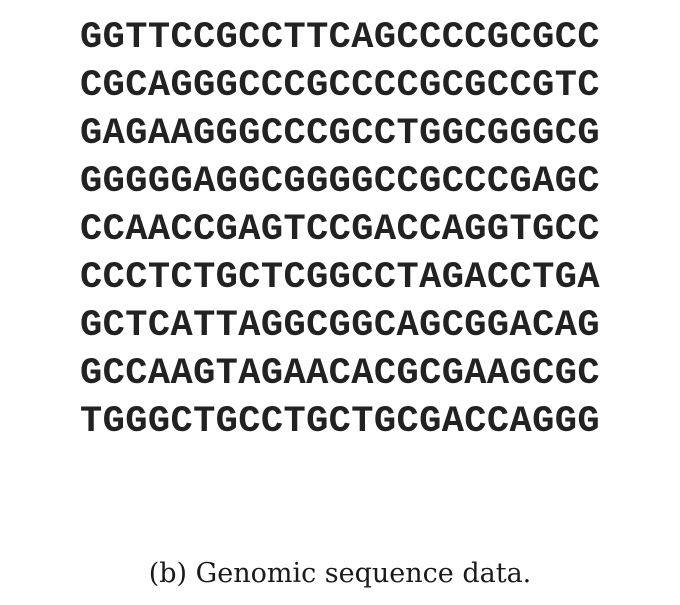  What do you see at coordinates (340, 86) in the screenshot?
I see `sequence-line: CGCAGGGCCCGCCCCGCGCCGTC` at bounding box center [340, 86].